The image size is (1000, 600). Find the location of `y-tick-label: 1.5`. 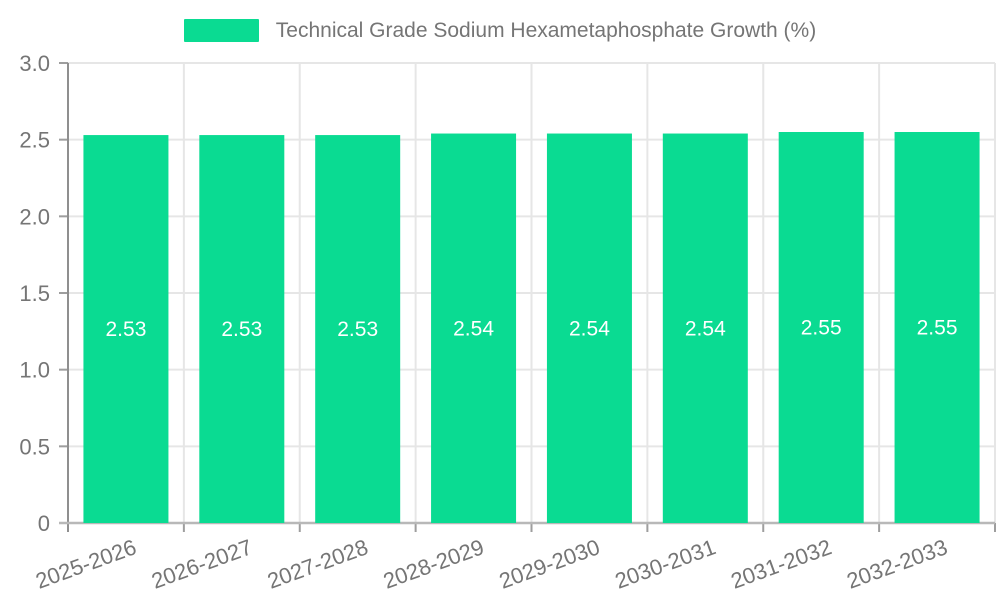

y-tick-label: 1.5 is located at coordinates (34, 293).